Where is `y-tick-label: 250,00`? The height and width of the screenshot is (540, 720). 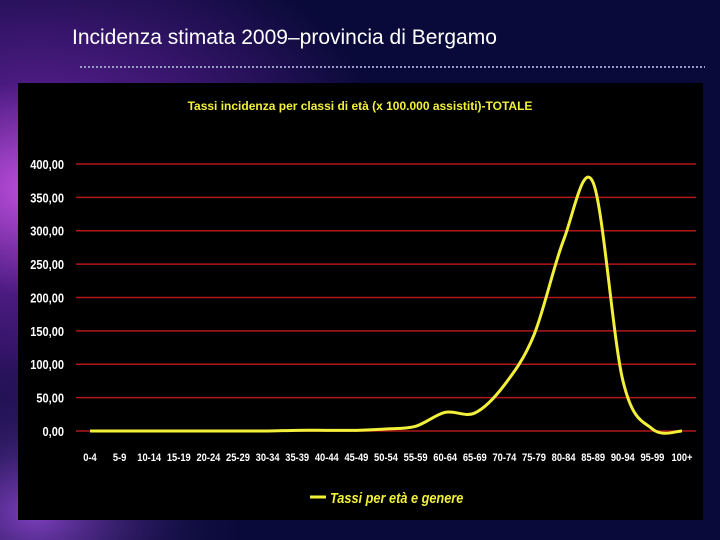
y-tick-label: 250,00 is located at coordinates (47, 264).